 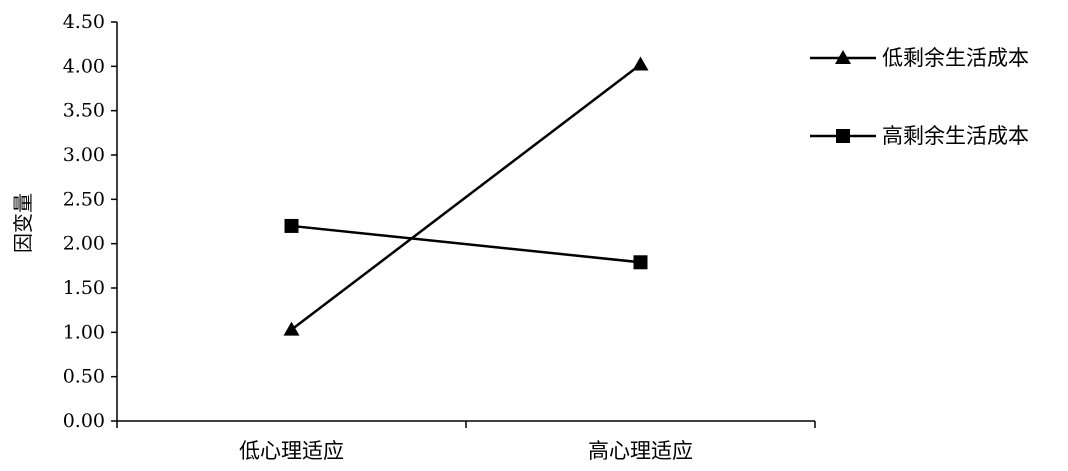 What do you see at coordinates (84, 421) in the screenshot?
I see `y-tick-label: 0.00` at bounding box center [84, 421].